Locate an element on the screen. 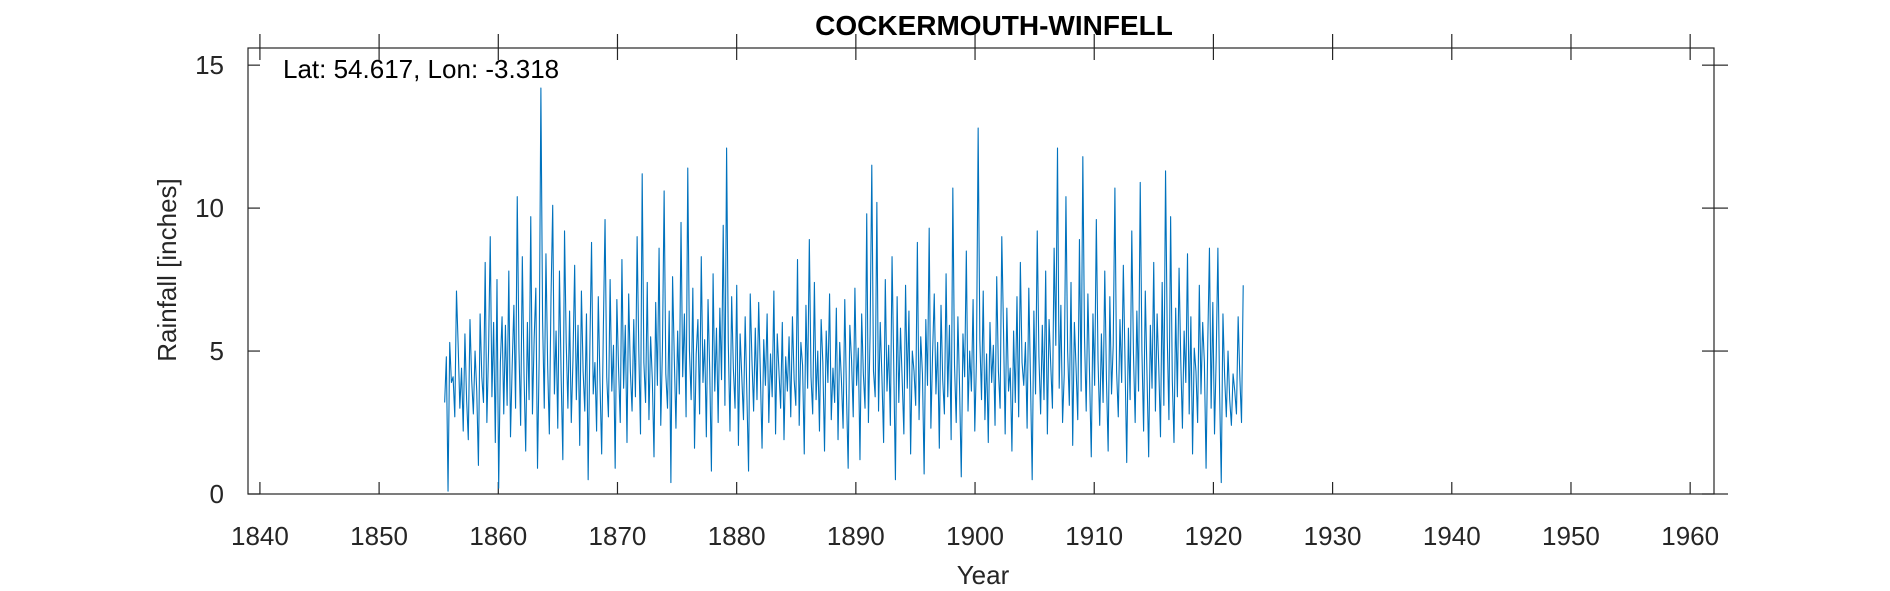 This screenshot has height=591, width=1890. x-tick-label: 1950 is located at coordinates (1571, 536).